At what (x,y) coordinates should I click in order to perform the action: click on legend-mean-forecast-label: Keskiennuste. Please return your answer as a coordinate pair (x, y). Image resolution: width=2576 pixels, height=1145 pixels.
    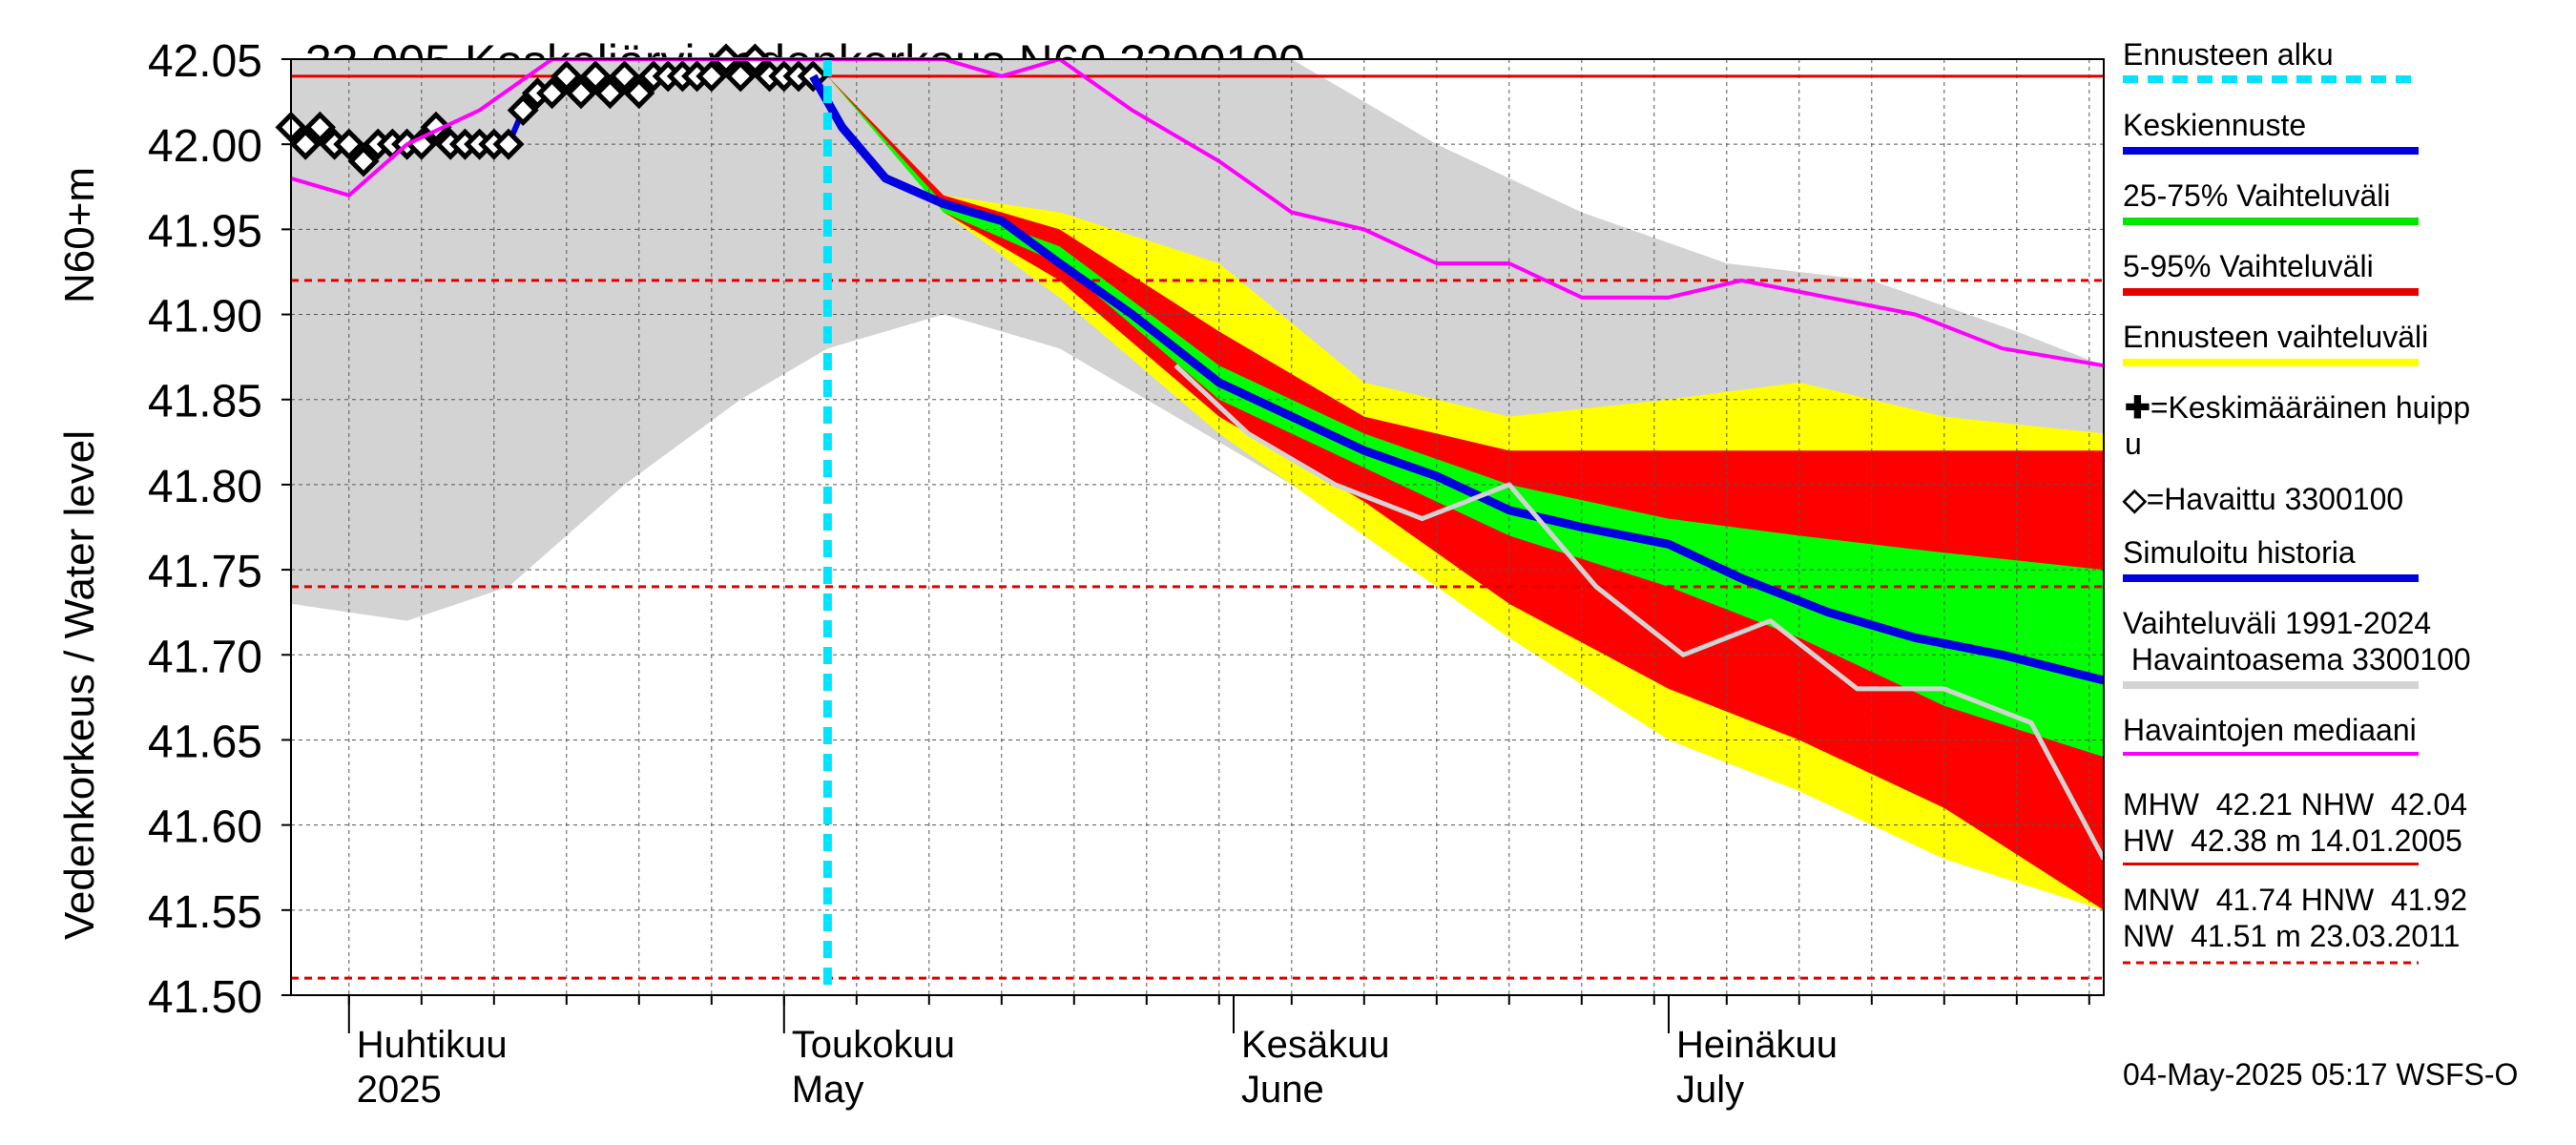
    Looking at the image, I should click on (2215, 125).